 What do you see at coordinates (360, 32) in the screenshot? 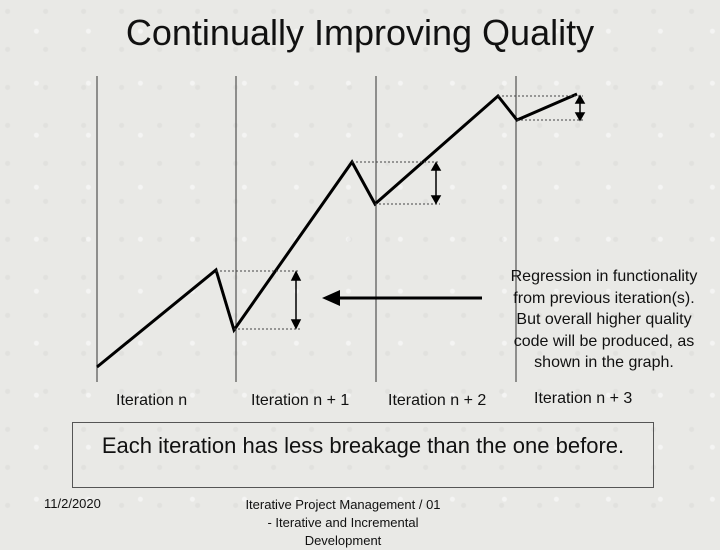
I see `slide-title: Continually Improving Quality` at bounding box center [360, 32].